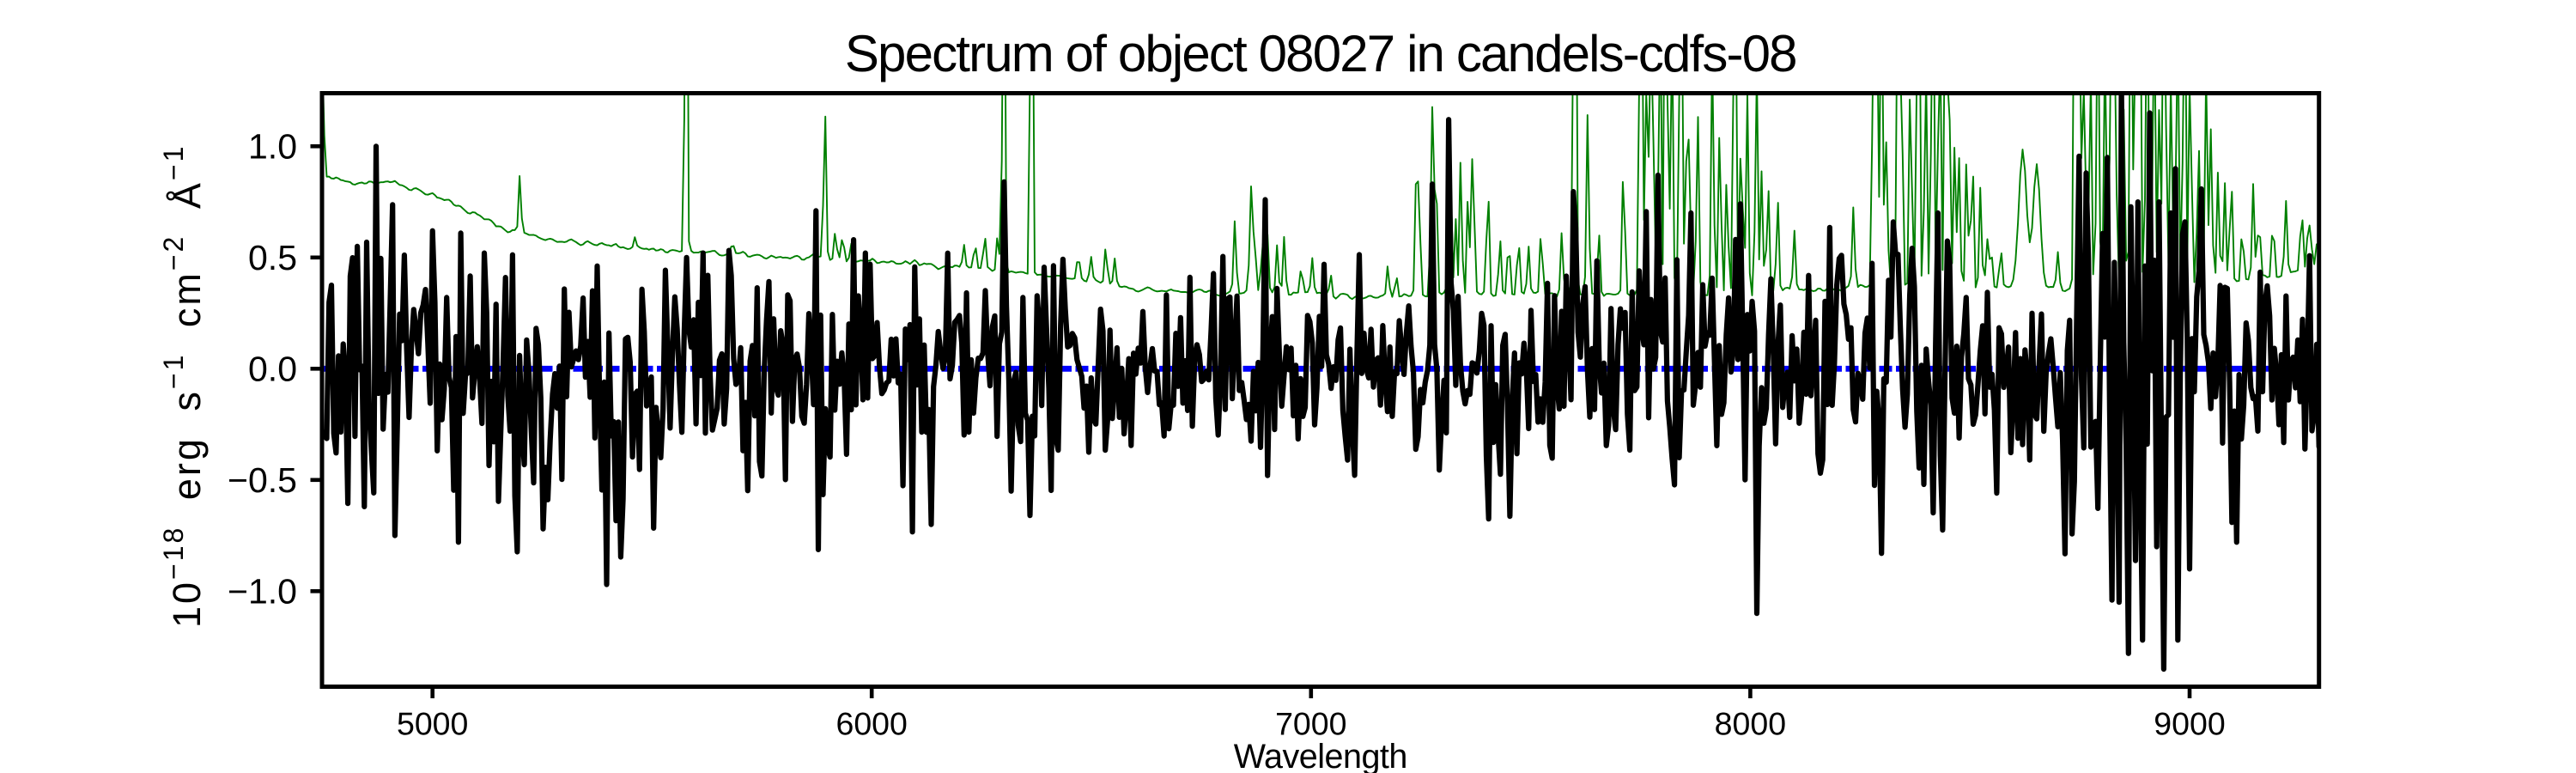 The height and width of the screenshot is (773, 2576). What do you see at coordinates (432, 724) in the screenshot?
I see `svg-text: 5000` at bounding box center [432, 724].